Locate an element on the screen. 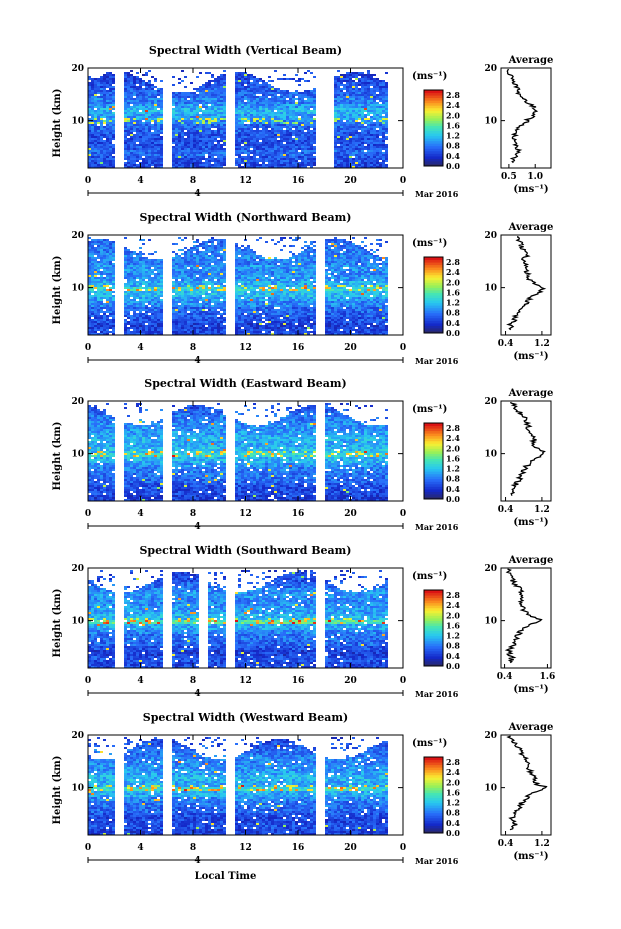  x-tick-label: 8 is located at coordinates (193, 181).